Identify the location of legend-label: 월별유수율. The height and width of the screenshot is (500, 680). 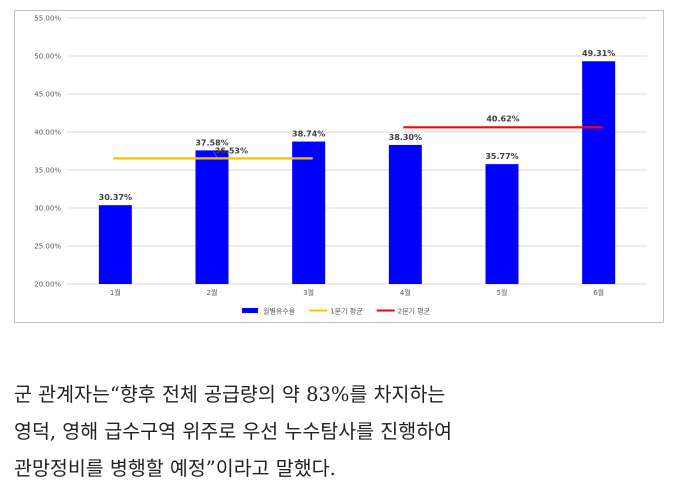
(279, 311).